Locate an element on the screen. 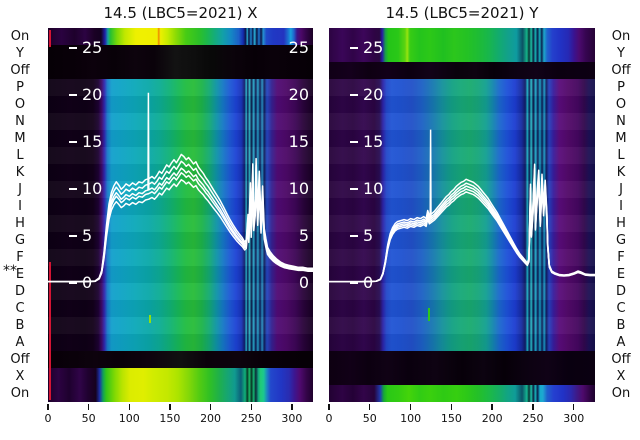  heatmap-band-yoff is located at coordinates (180, 62).